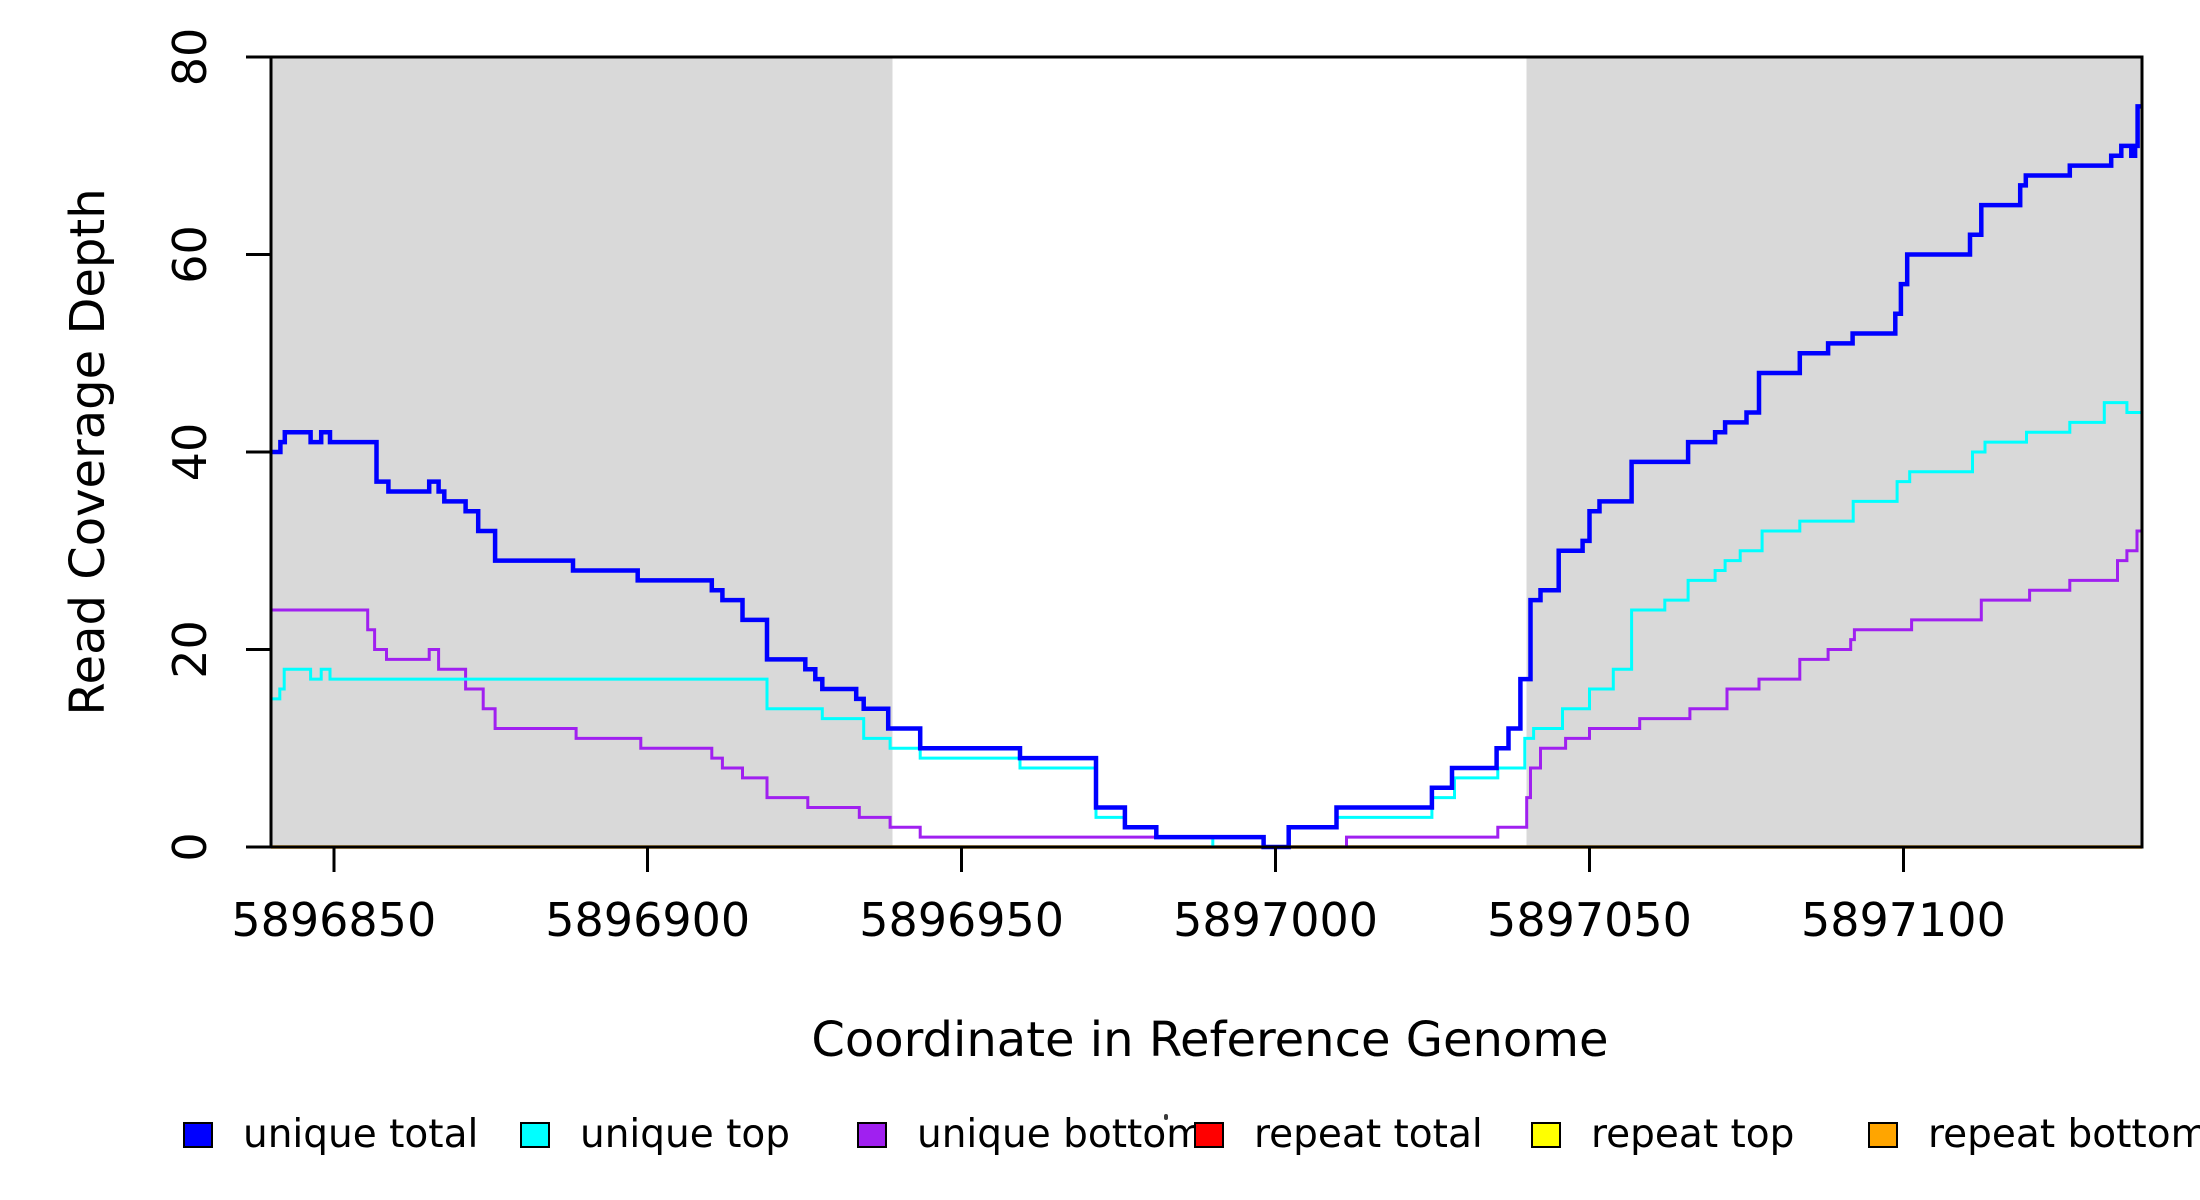 This screenshot has height=1200, width=2200. Describe the element at coordinates (1209, 1134) in the screenshot. I see `legend-swatch-repeat-total` at that location.